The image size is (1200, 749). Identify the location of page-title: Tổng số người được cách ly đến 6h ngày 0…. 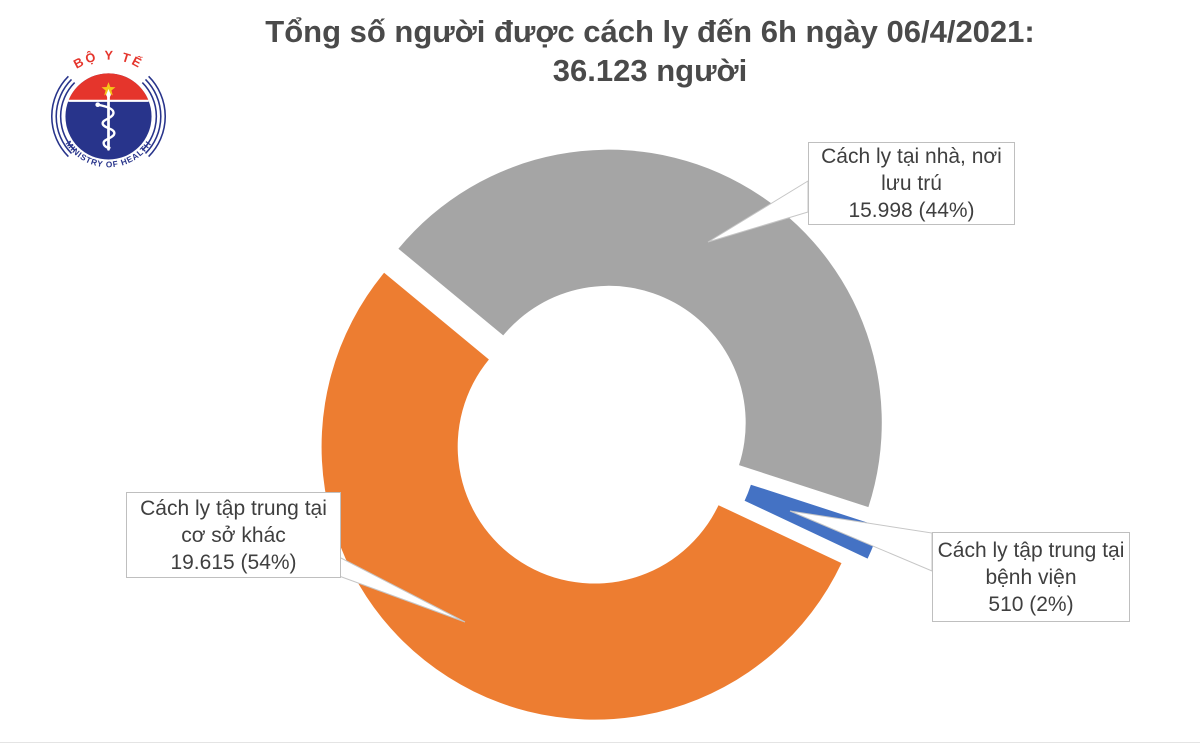
(650, 51).